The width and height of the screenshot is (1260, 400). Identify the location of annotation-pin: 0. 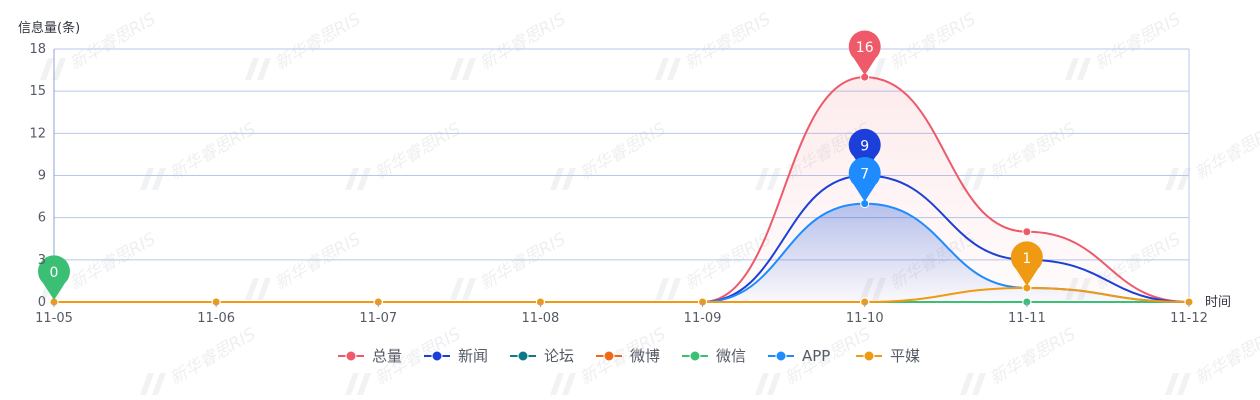
(53, 277).